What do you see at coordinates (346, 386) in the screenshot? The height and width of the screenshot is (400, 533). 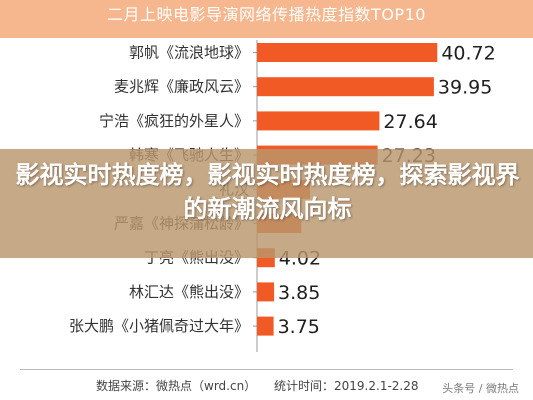 I see `period-text: 统计时间：2019.2.1-2.28` at bounding box center [346, 386].